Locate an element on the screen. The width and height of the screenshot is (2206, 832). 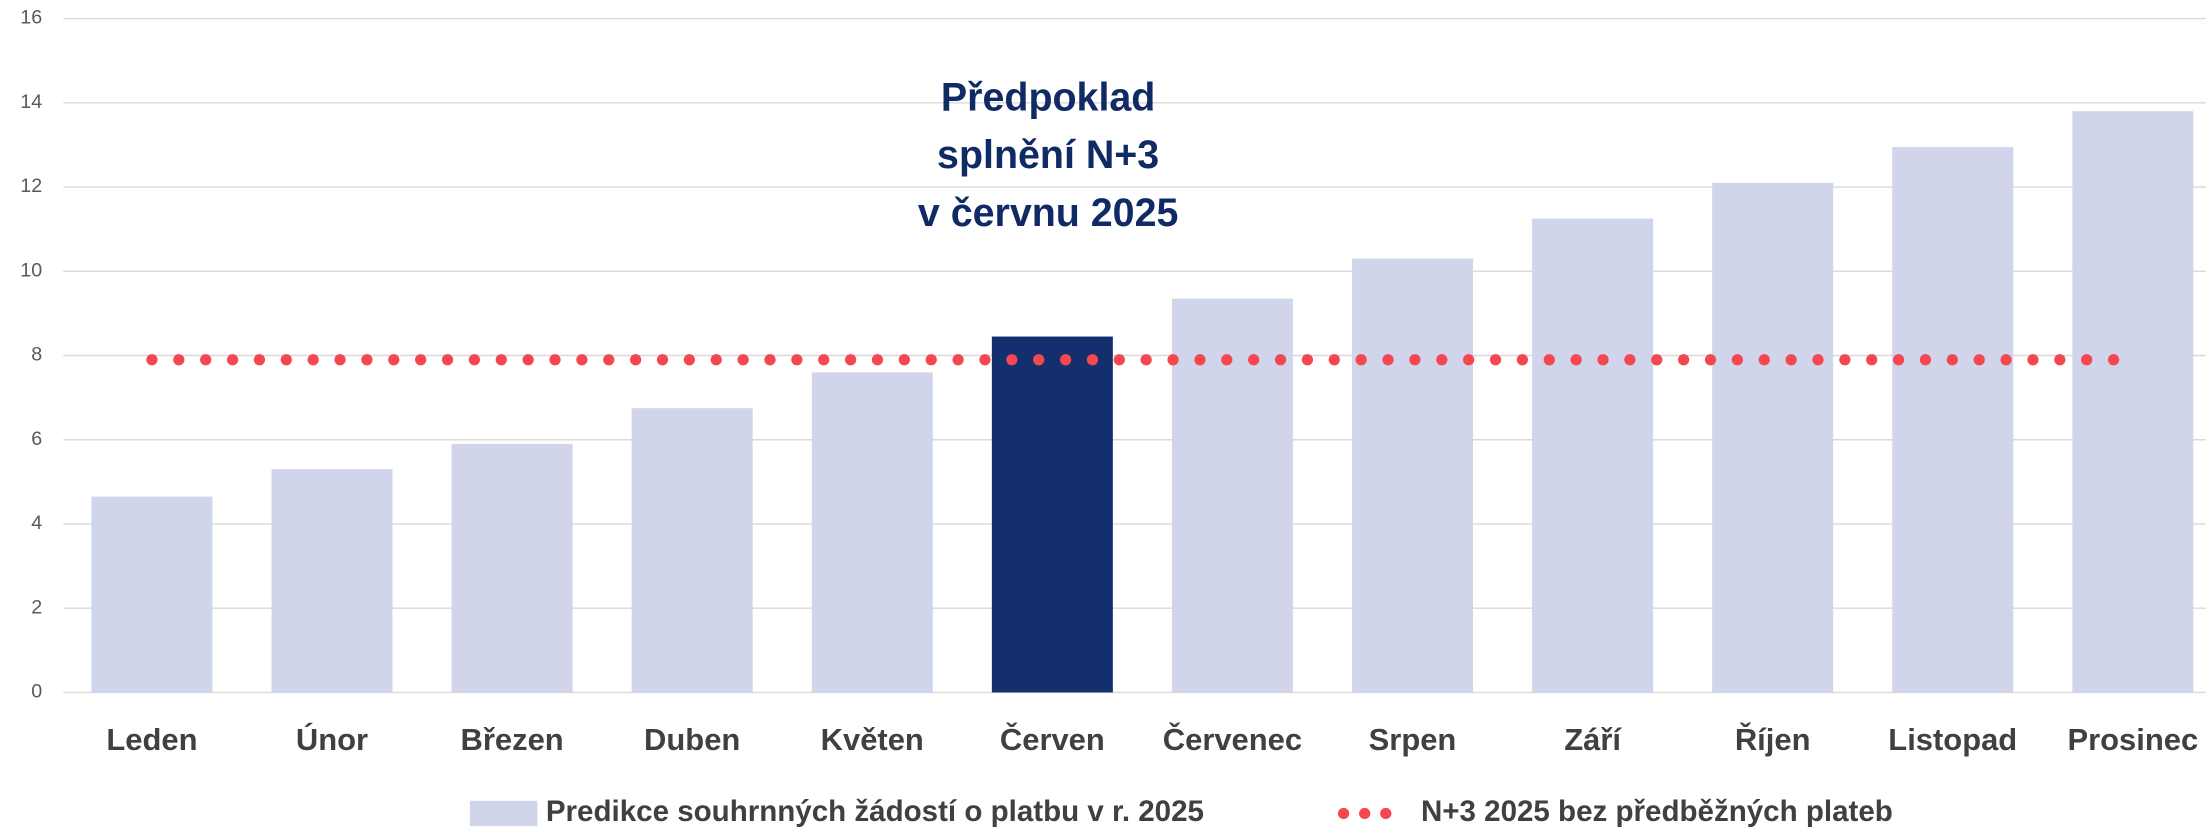
x-tick-label: Září is located at coordinates (1593, 739).